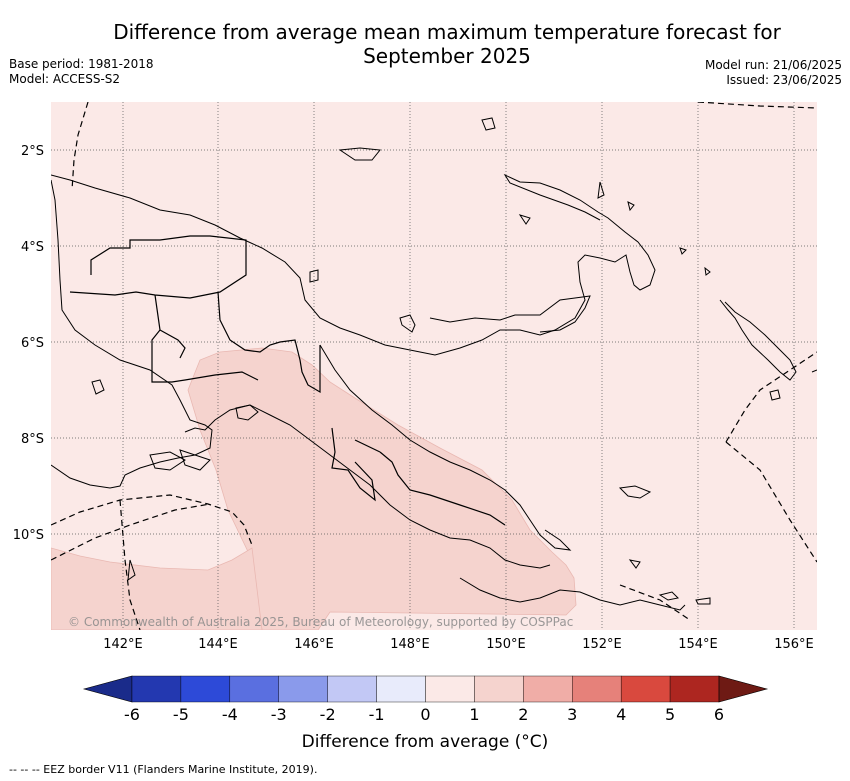  What do you see at coordinates (107, 689) in the screenshot?
I see `colorbar-extend-low` at bounding box center [107, 689].